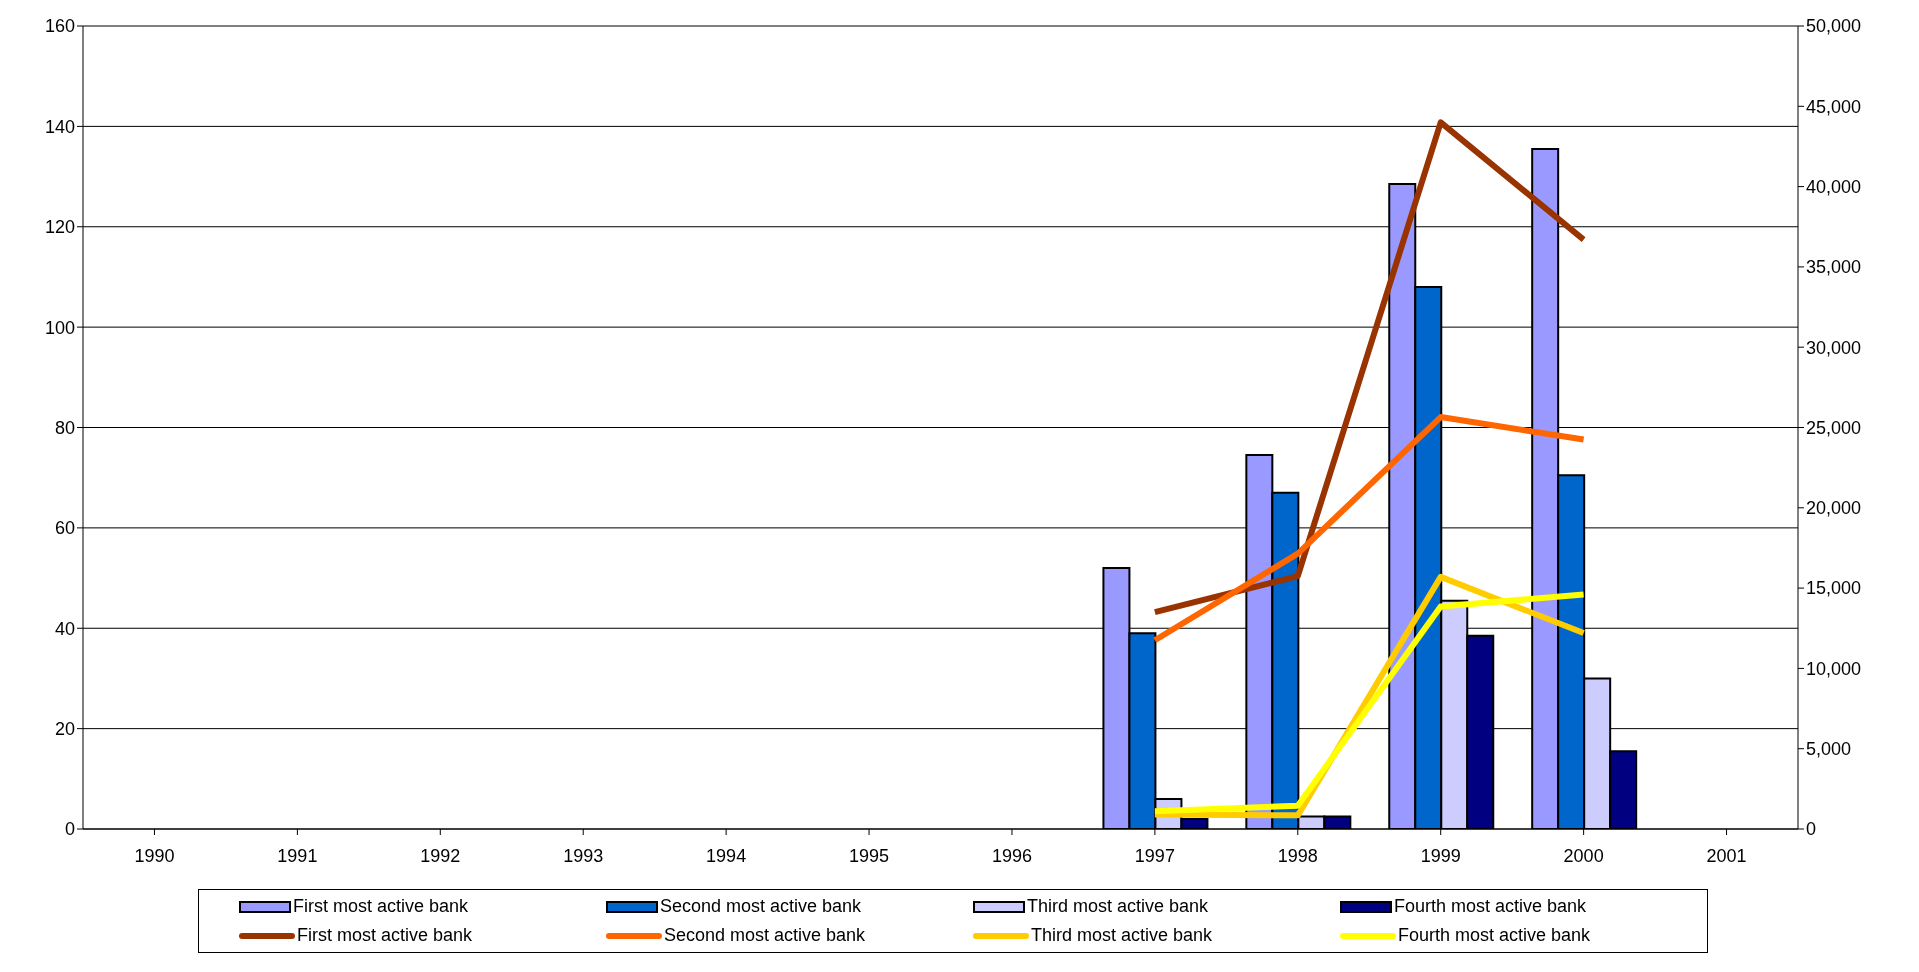 This screenshot has width=1919, height=972. Describe the element at coordinates (64, 427) in the screenshot. I see `y-tick-label: 80` at that location.